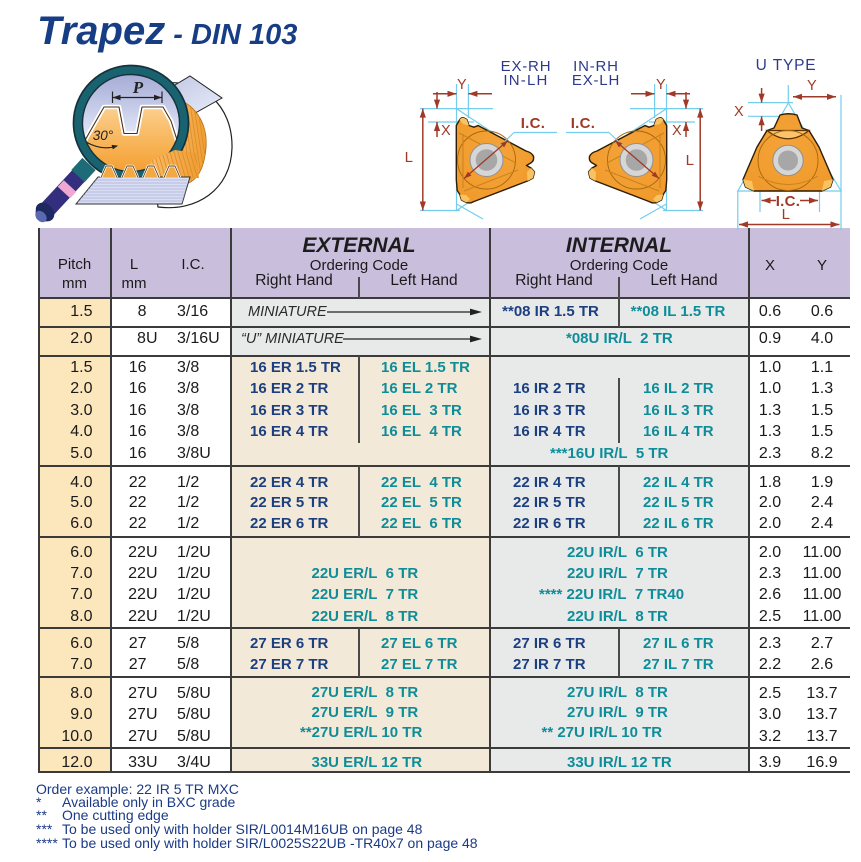 Image resolution: width=861 pixels, height=862 pixels. Describe the element at coordinates (103, 135) in the screenshot. I see `svg-text: 30°` at that location.